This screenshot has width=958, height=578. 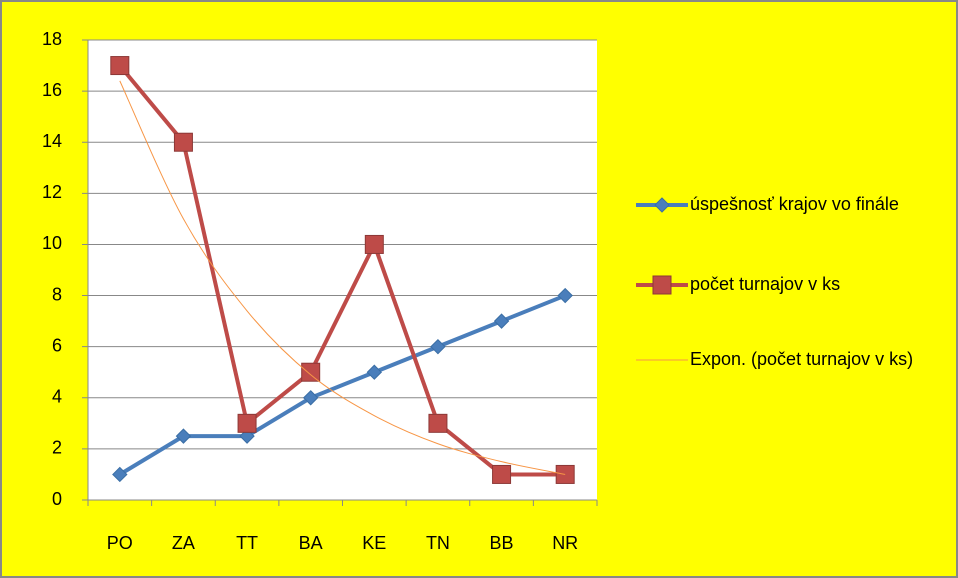 I want to click on y-tick-label: 4, so click(x=57, y=397).